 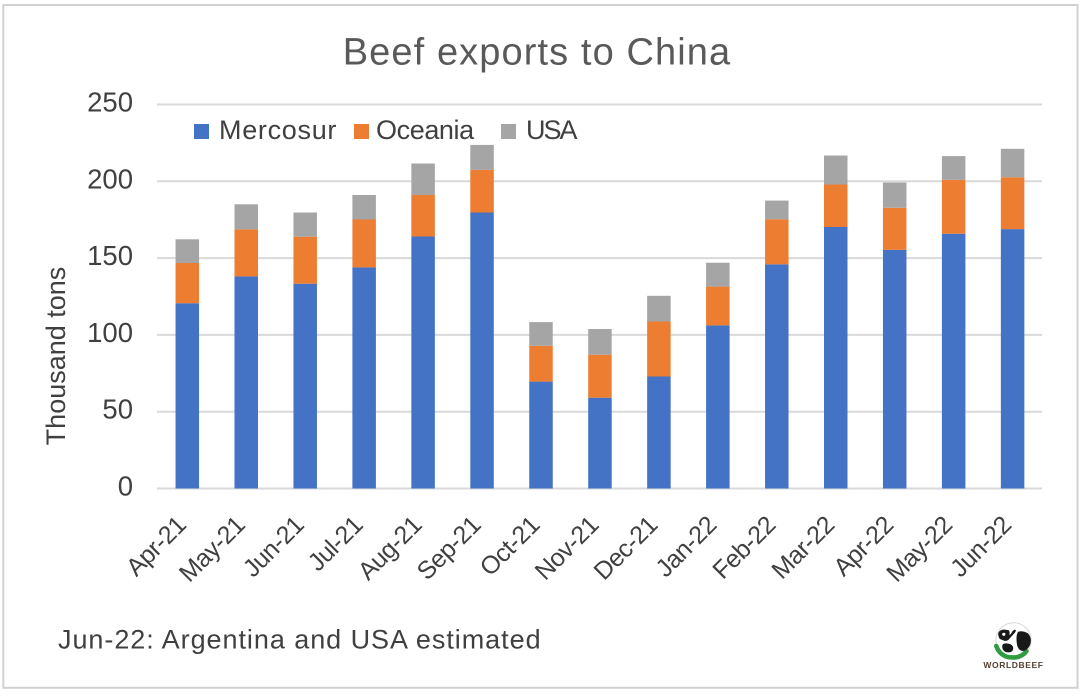 What do you see at coordinates (425, 130) in the screenshot?
I see `svg-text: Oceania` at bounding box center [425, 130].